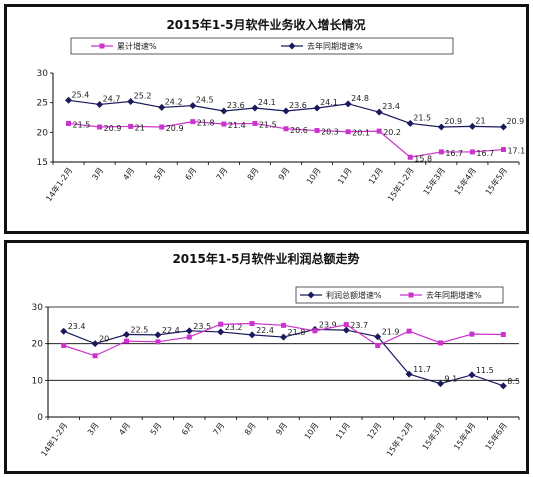 This screenshot has width=533, height=477. Describe the element at coordinates (360, 98) in the screenshot. I see `data-label: 24.8` at that location.